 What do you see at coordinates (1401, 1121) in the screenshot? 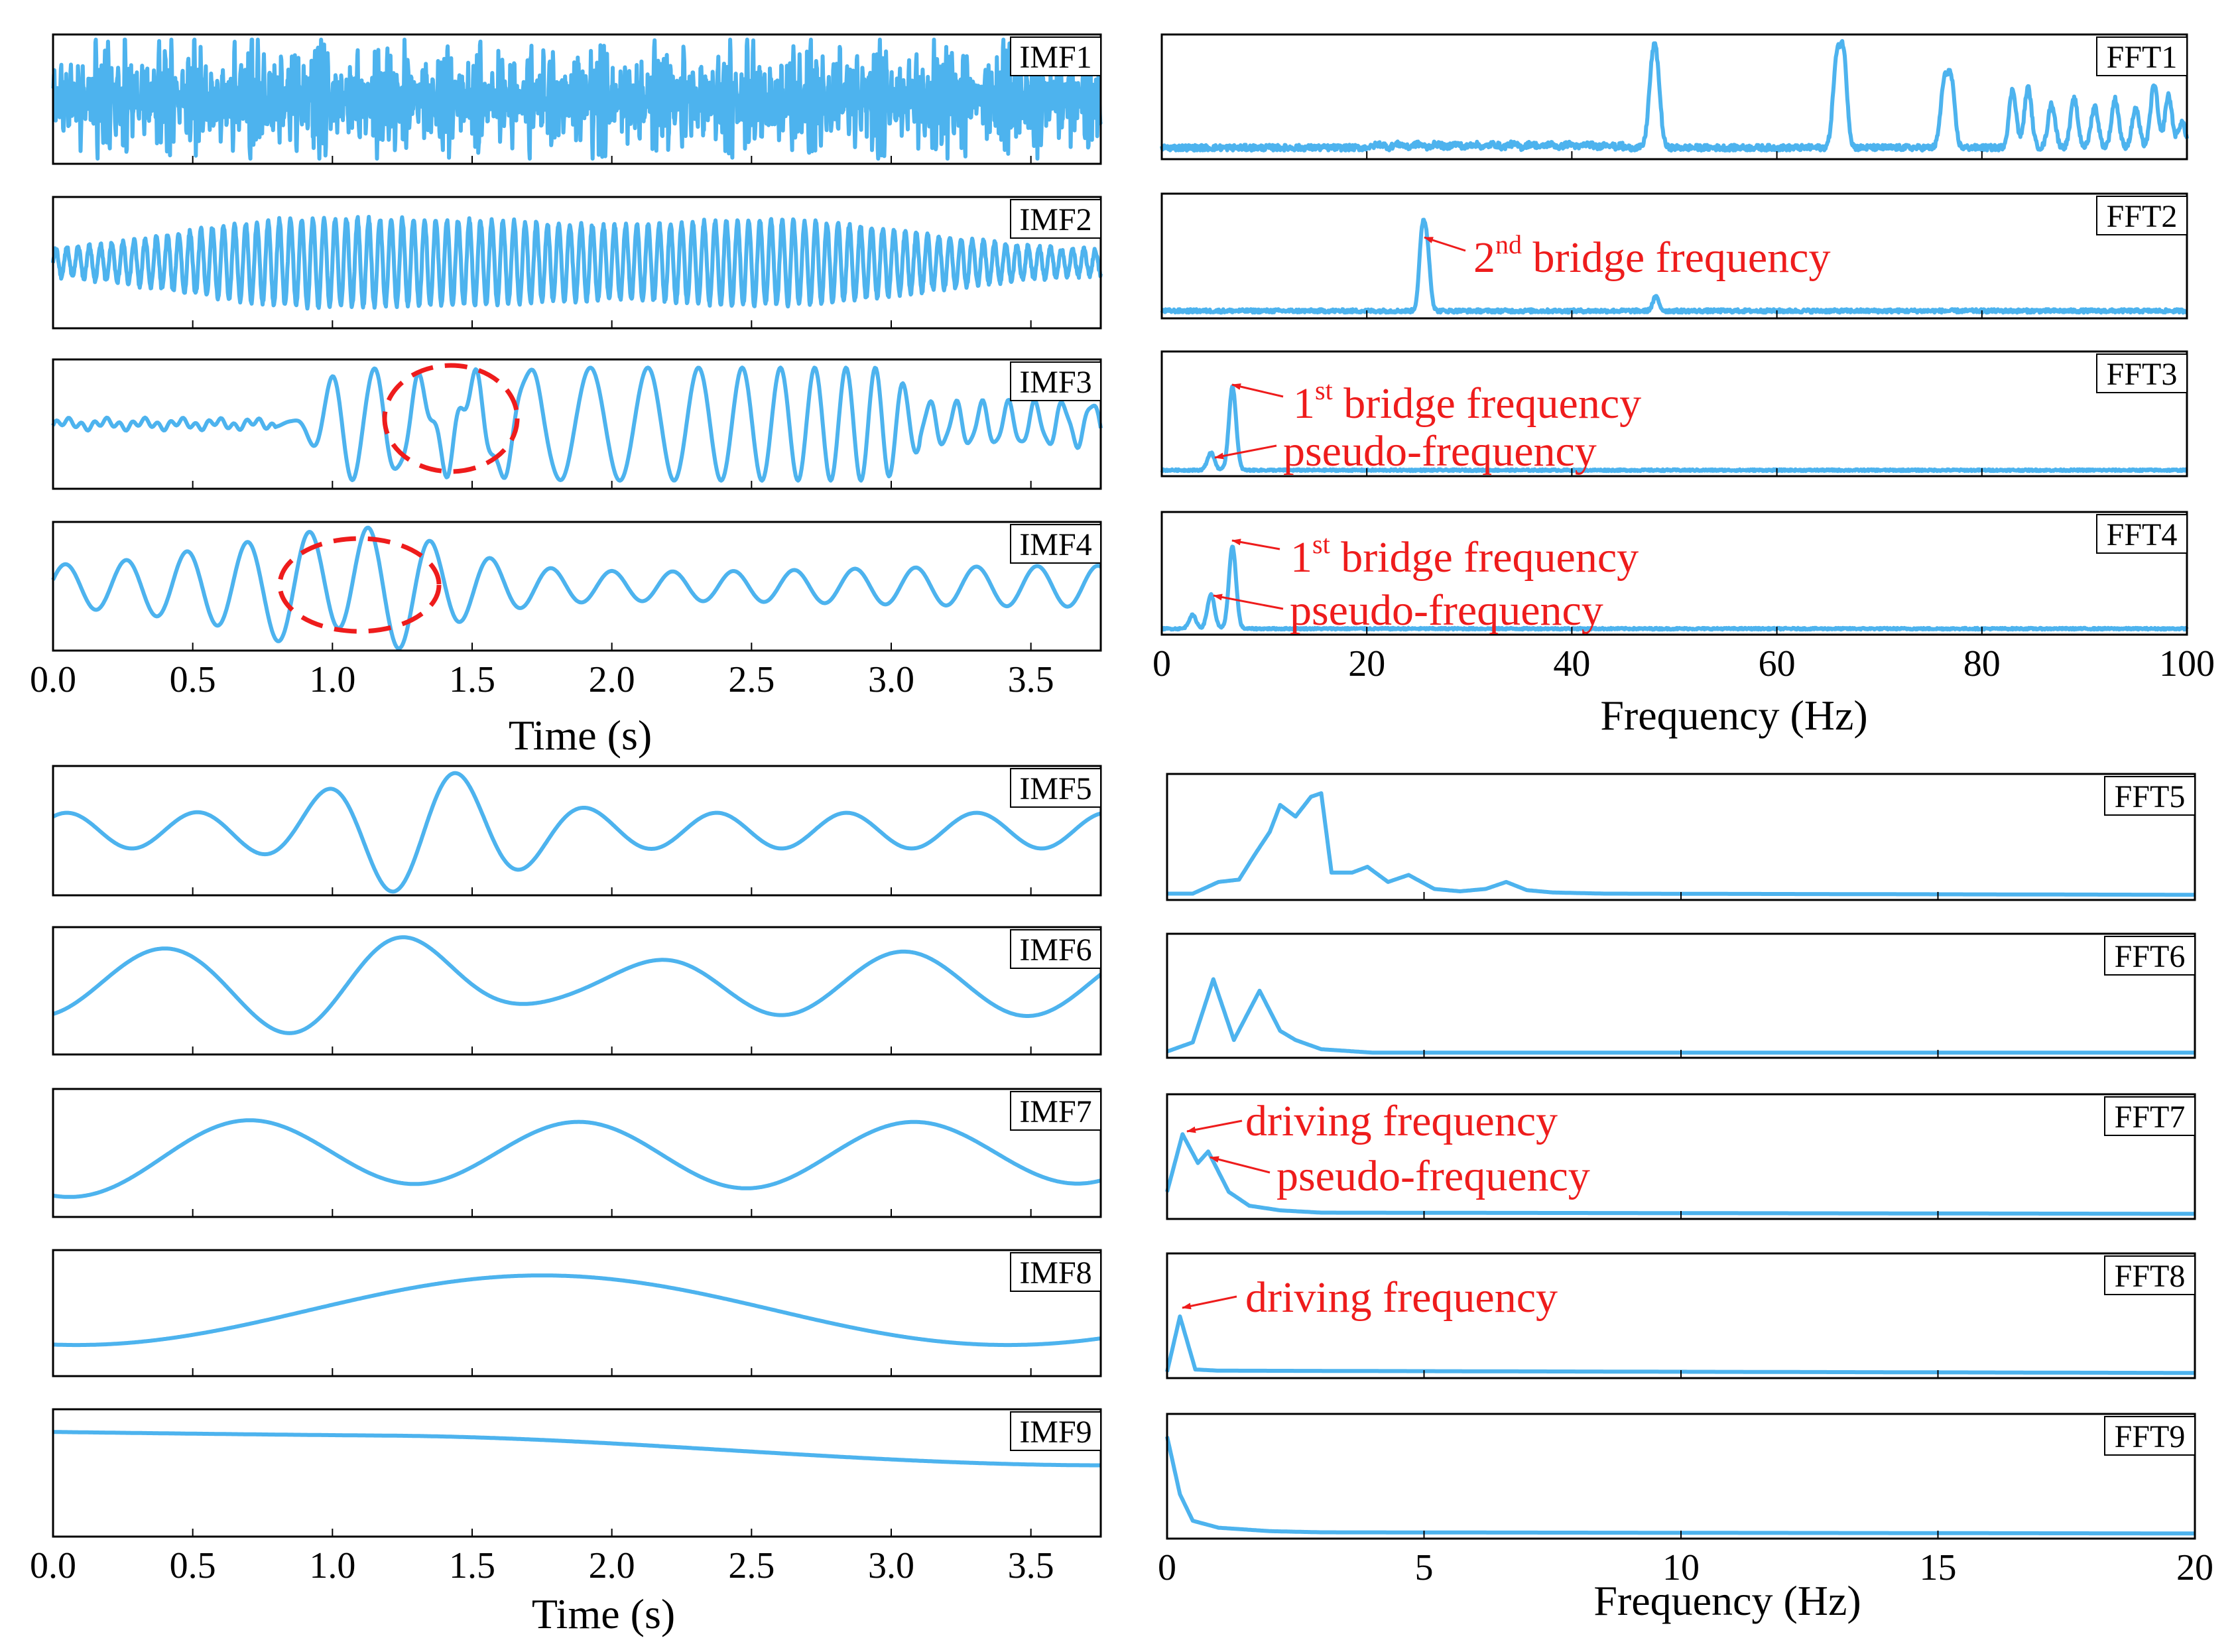
I see `fft7-driving-label: driving frequency` at bounding box center [1401, 1121].